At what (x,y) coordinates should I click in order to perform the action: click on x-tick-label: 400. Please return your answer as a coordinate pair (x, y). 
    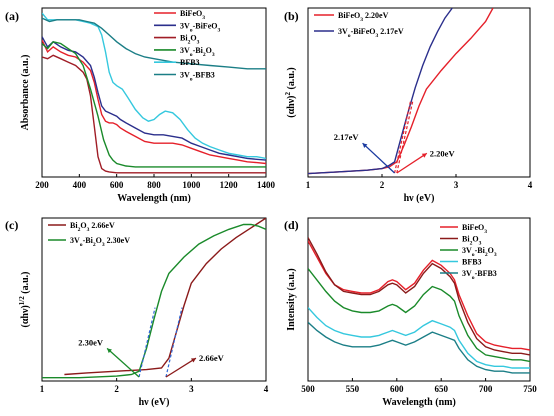
    Looking at the image, I should click on (80, 185).